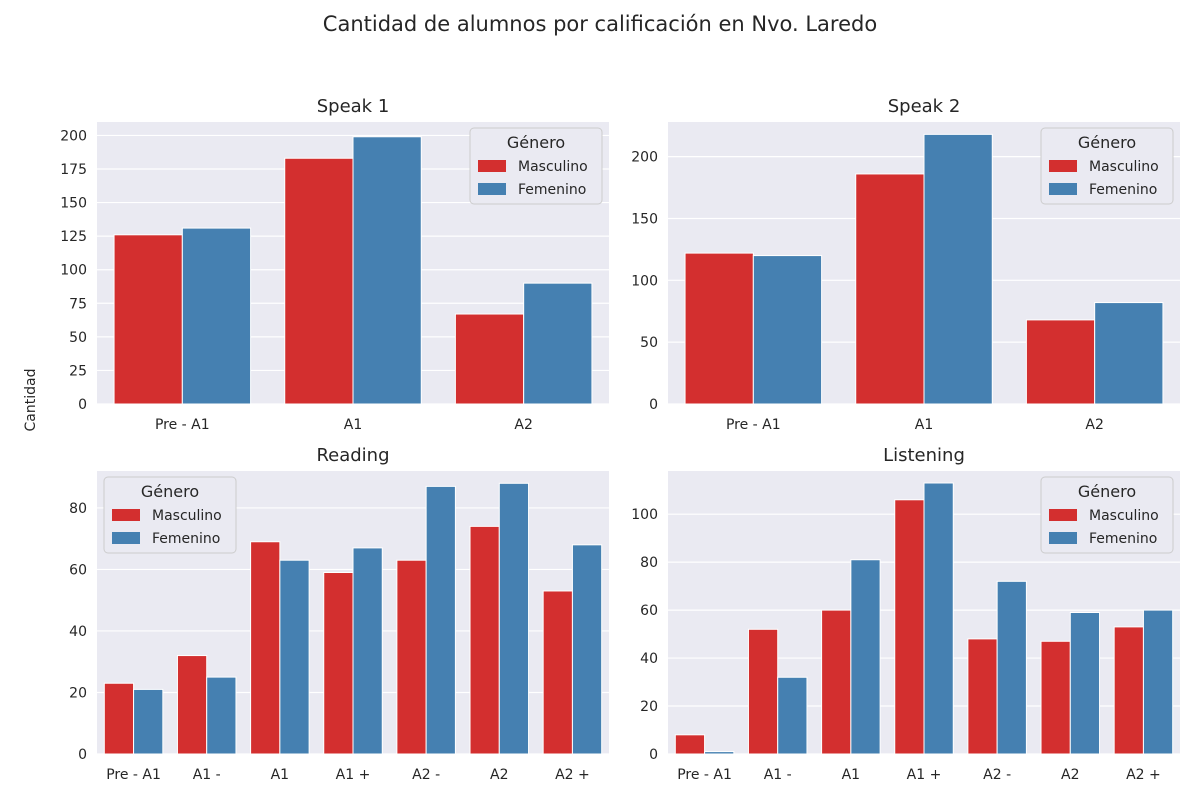 Image resolution: width=1200 pixels, height=800 pixels. I want to click on y-tick-label: 75, so click(78, 304).